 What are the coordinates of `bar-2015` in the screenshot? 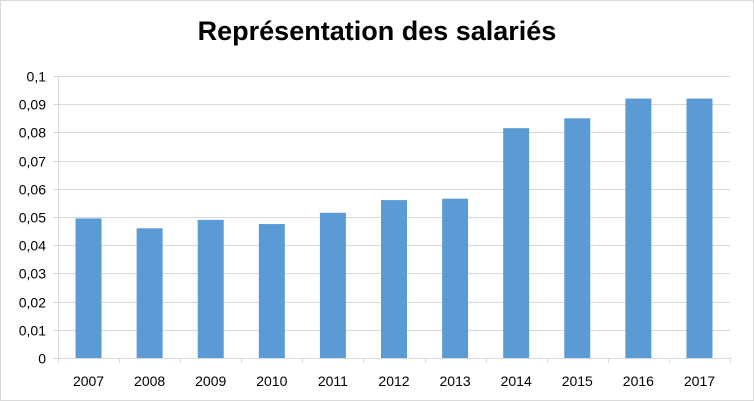 It's located at (577, 238).